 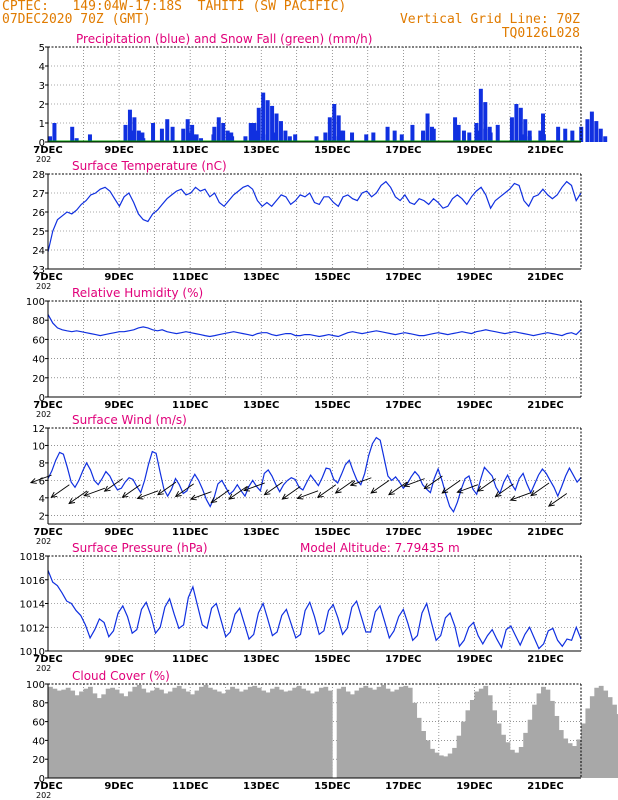 I want to click on pressure-y-tick-label: 1010, so click(x=32, y=652).